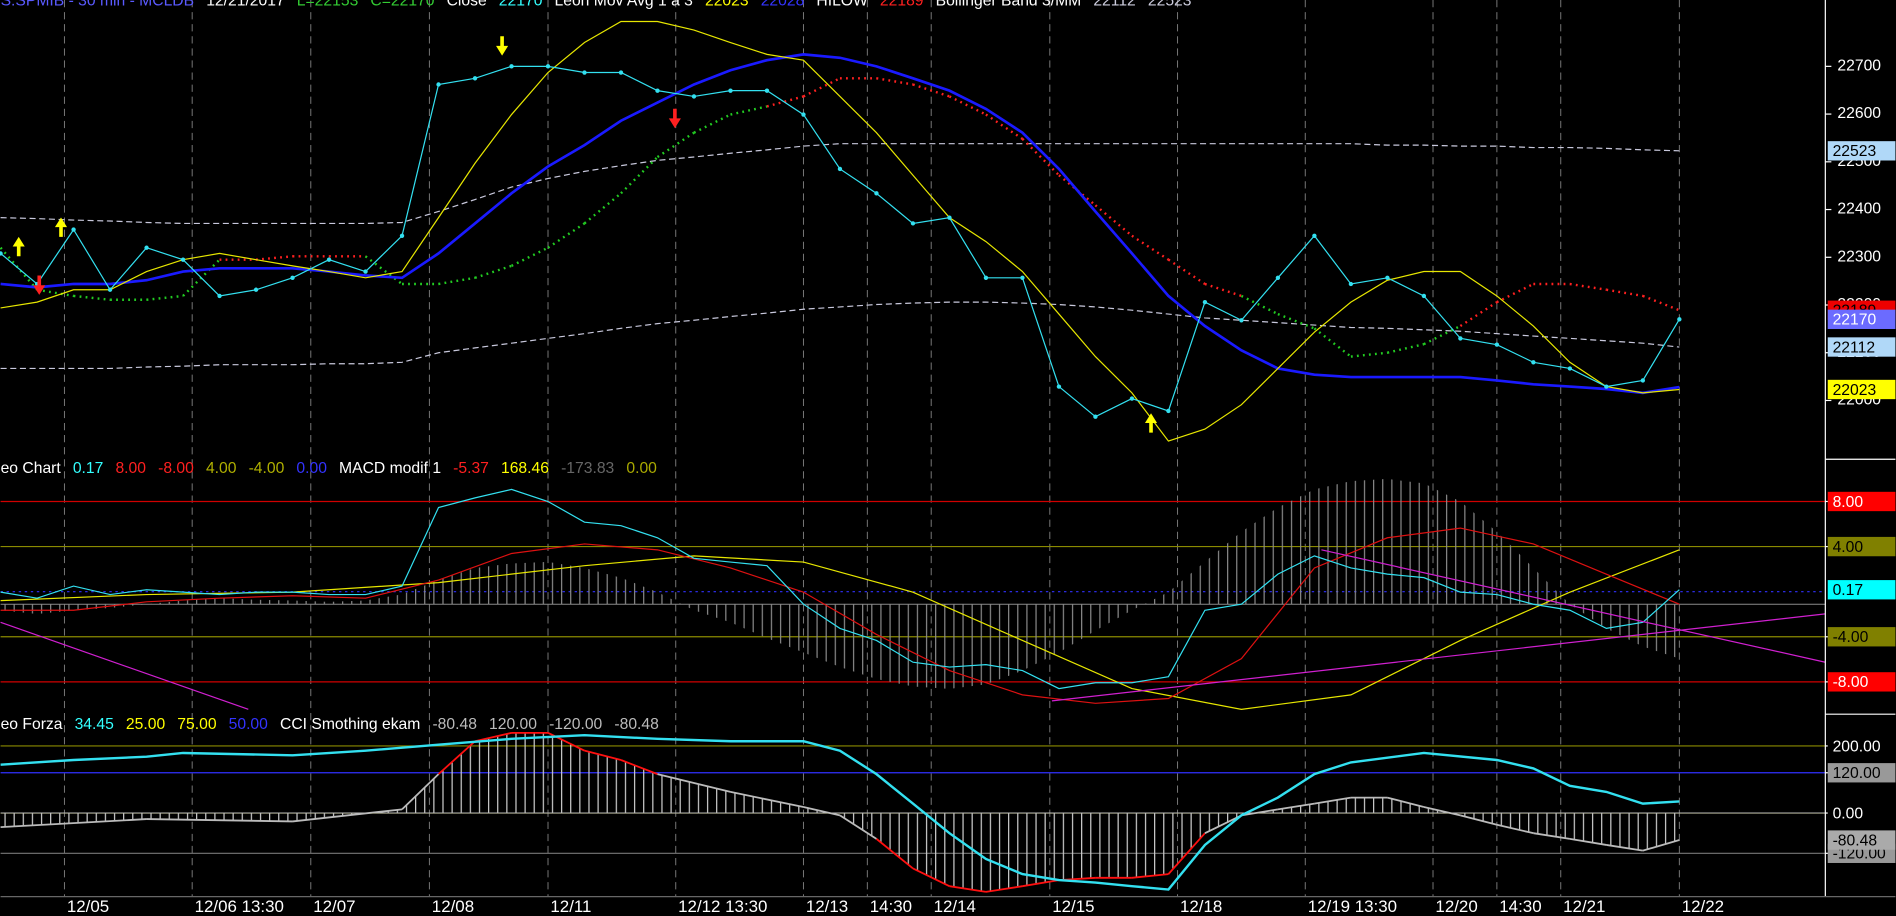  I want to click on x-tick-label: 12/18, so click(1201, 906).